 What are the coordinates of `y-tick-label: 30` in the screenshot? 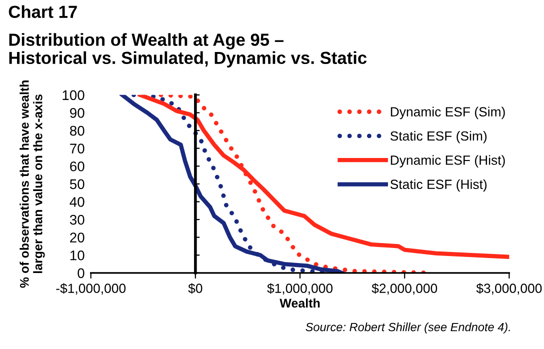 It's located at (77, 219).